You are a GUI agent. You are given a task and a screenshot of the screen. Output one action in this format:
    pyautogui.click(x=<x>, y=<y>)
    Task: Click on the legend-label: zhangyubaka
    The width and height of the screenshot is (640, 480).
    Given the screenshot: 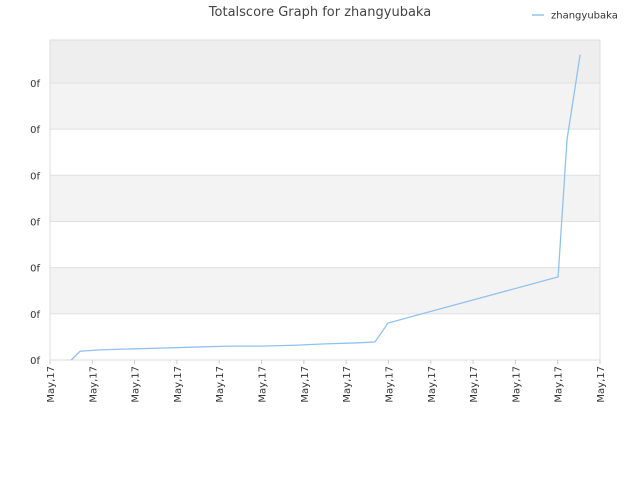 What is the action you would take?
    pyautogui.click(x=584, y=16)
    